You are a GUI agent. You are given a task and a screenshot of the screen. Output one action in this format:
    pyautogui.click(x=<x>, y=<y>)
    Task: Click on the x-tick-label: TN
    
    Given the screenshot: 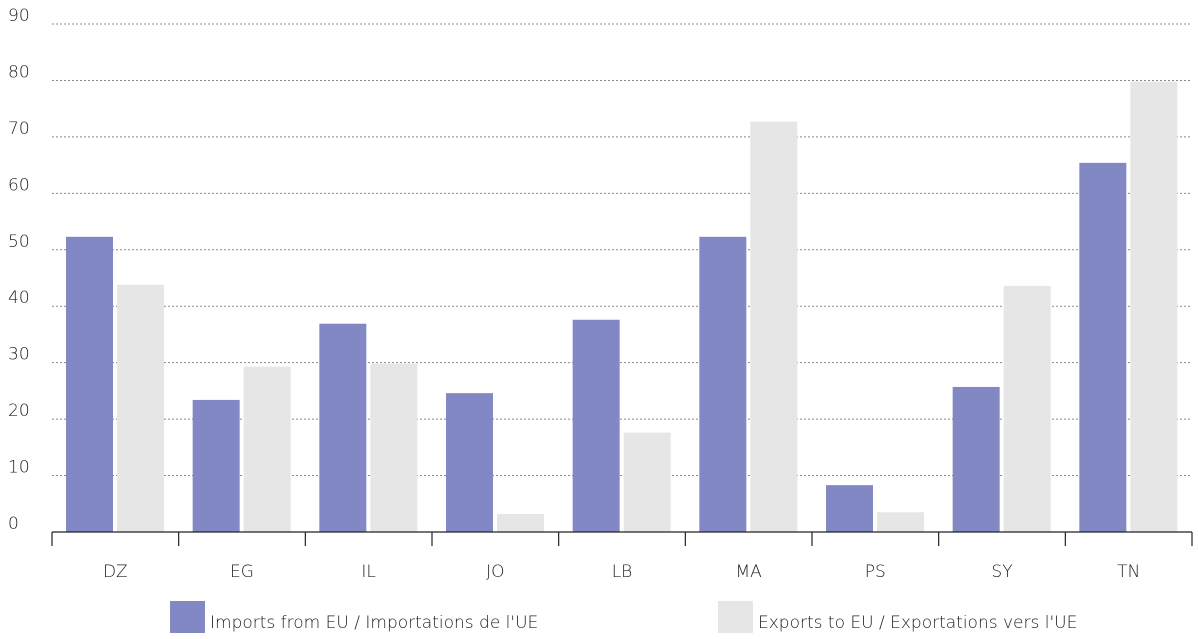 What is the action you would take?
    pyautogui.click(x=1128, y=572)
    